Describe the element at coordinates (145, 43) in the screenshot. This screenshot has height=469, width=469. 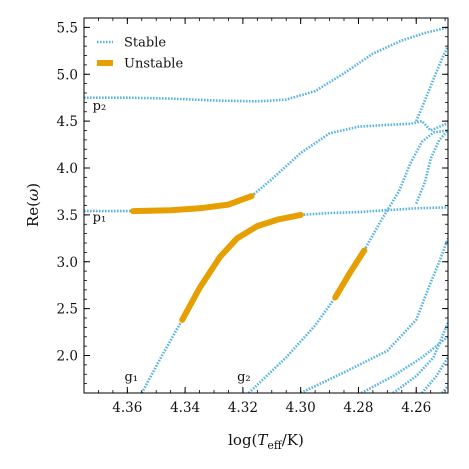
I see `legend-entry-label: Stable` at that location.